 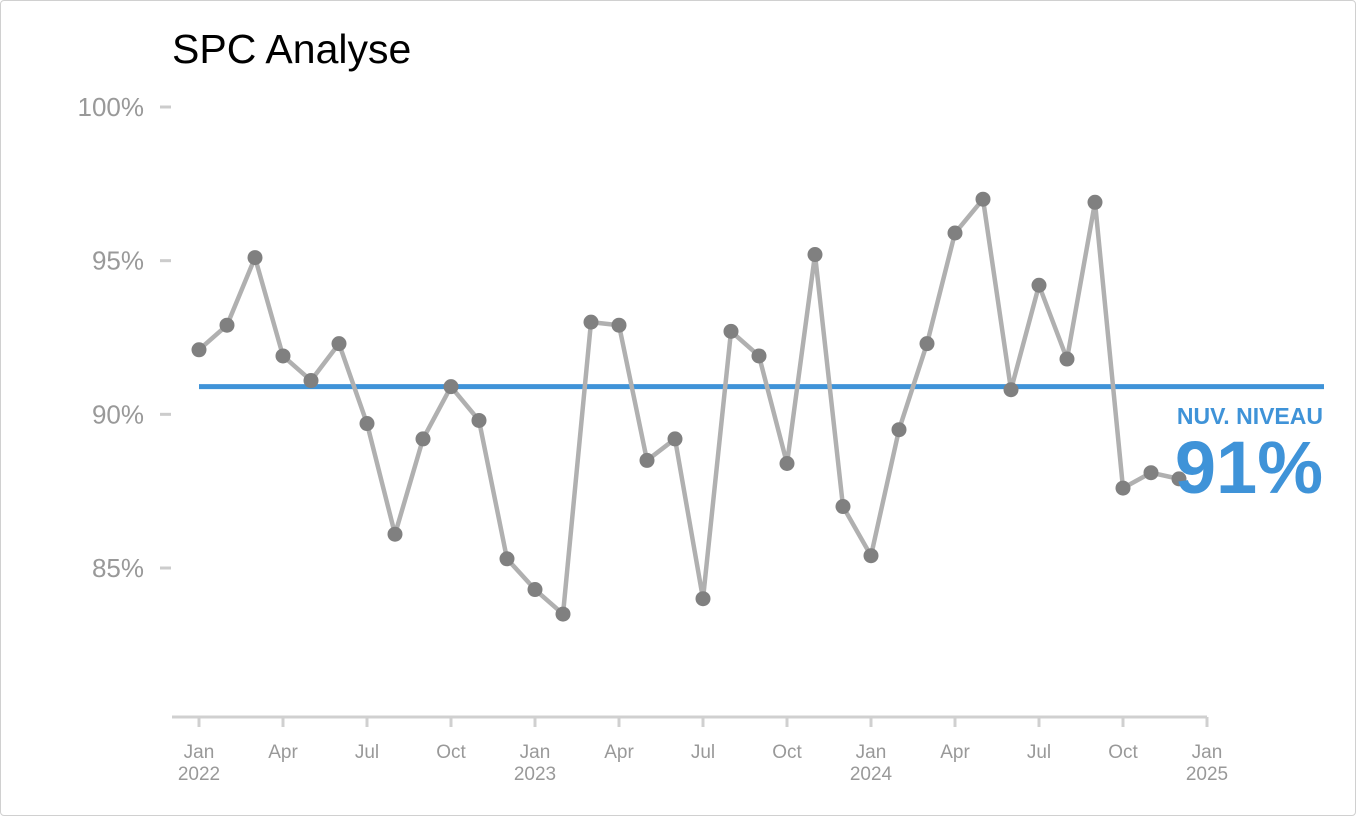 I want to click on level-tag: NUV. NIVEAU, so click(x=1250, y=416).